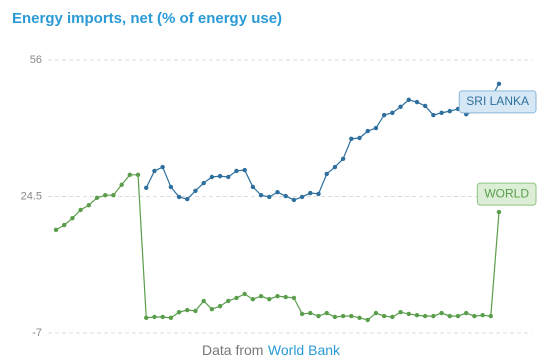 Image resolution: width=542 pixels, height=362 pixels. Describe the element at coordinates (37, 333) in the screenshot. I see `y-tick-label: -7` at that location.